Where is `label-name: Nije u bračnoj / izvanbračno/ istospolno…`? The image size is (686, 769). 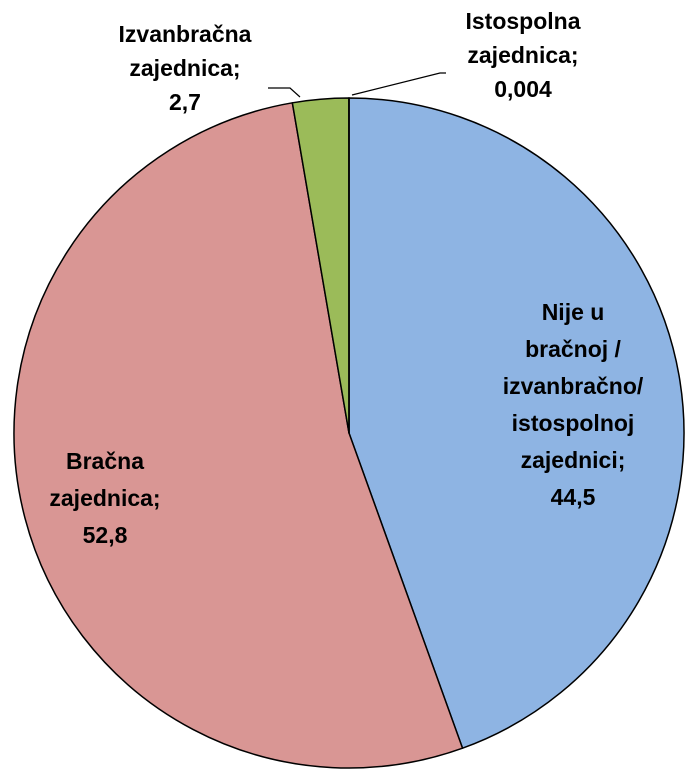
label-name: Nije u bračnoj / izvanbračno/ istospolno… is located at coordinates (573, 386).